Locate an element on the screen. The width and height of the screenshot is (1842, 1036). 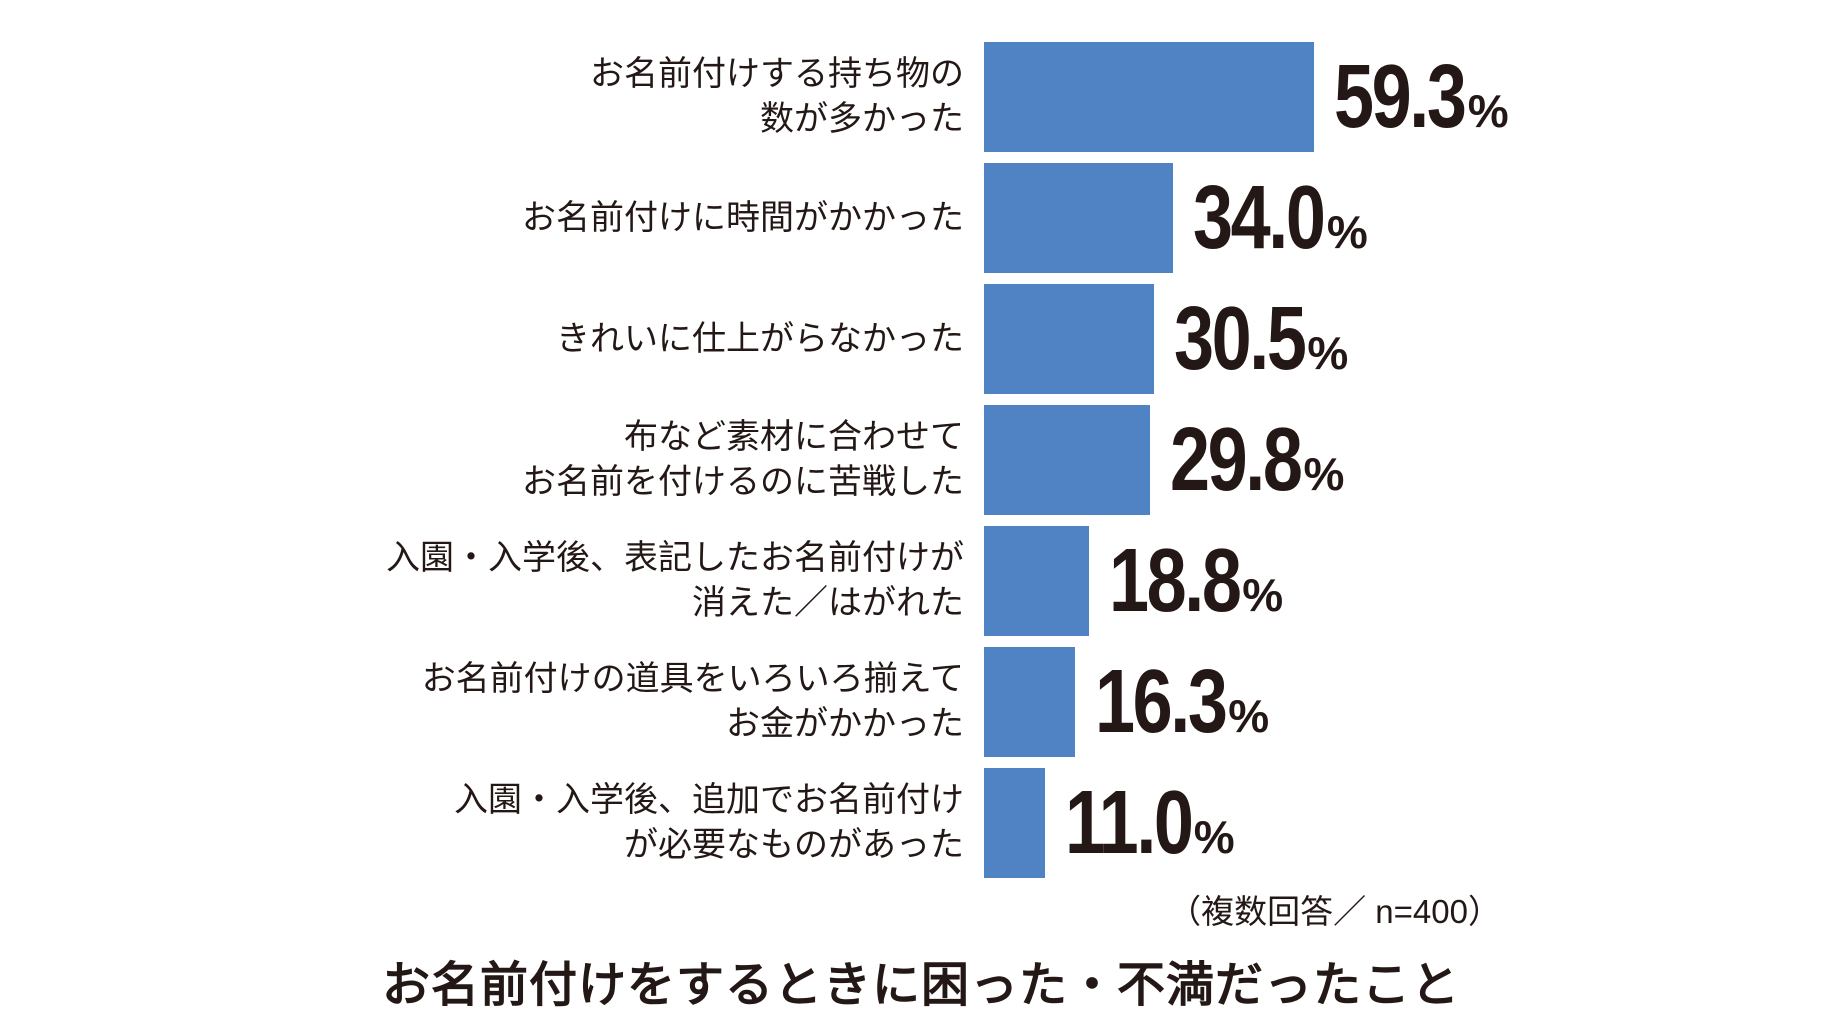
value-number: 18.8 is located at coordinates (1175, 581).